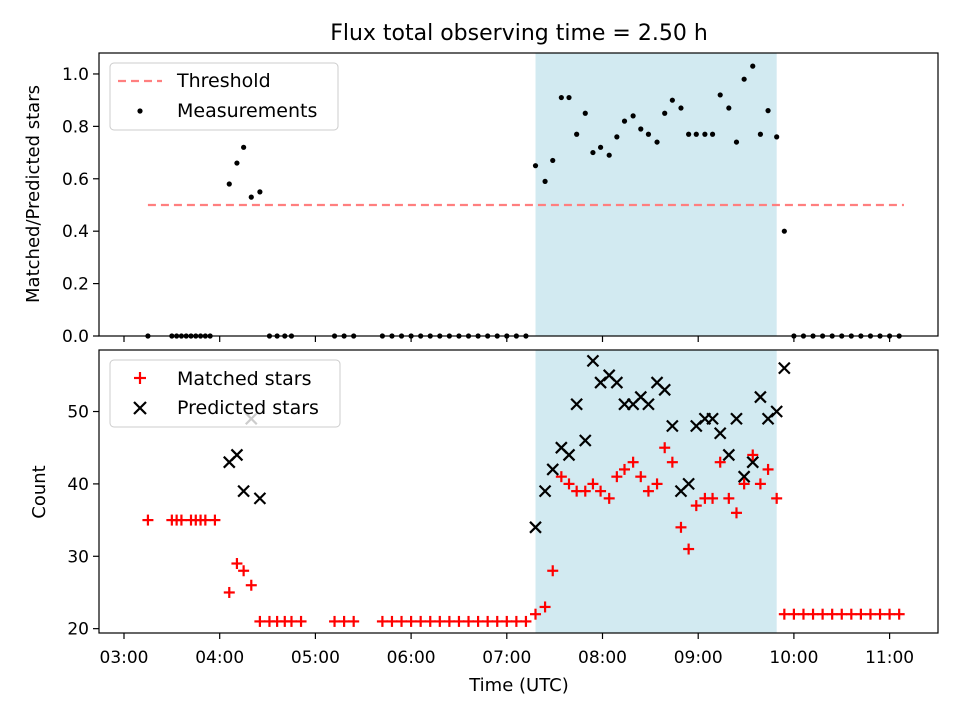  Describe the element at coordinates (519, 33) in the screenshot. I see `chart-title: Flux total observing time = 2.50 h` at that location.